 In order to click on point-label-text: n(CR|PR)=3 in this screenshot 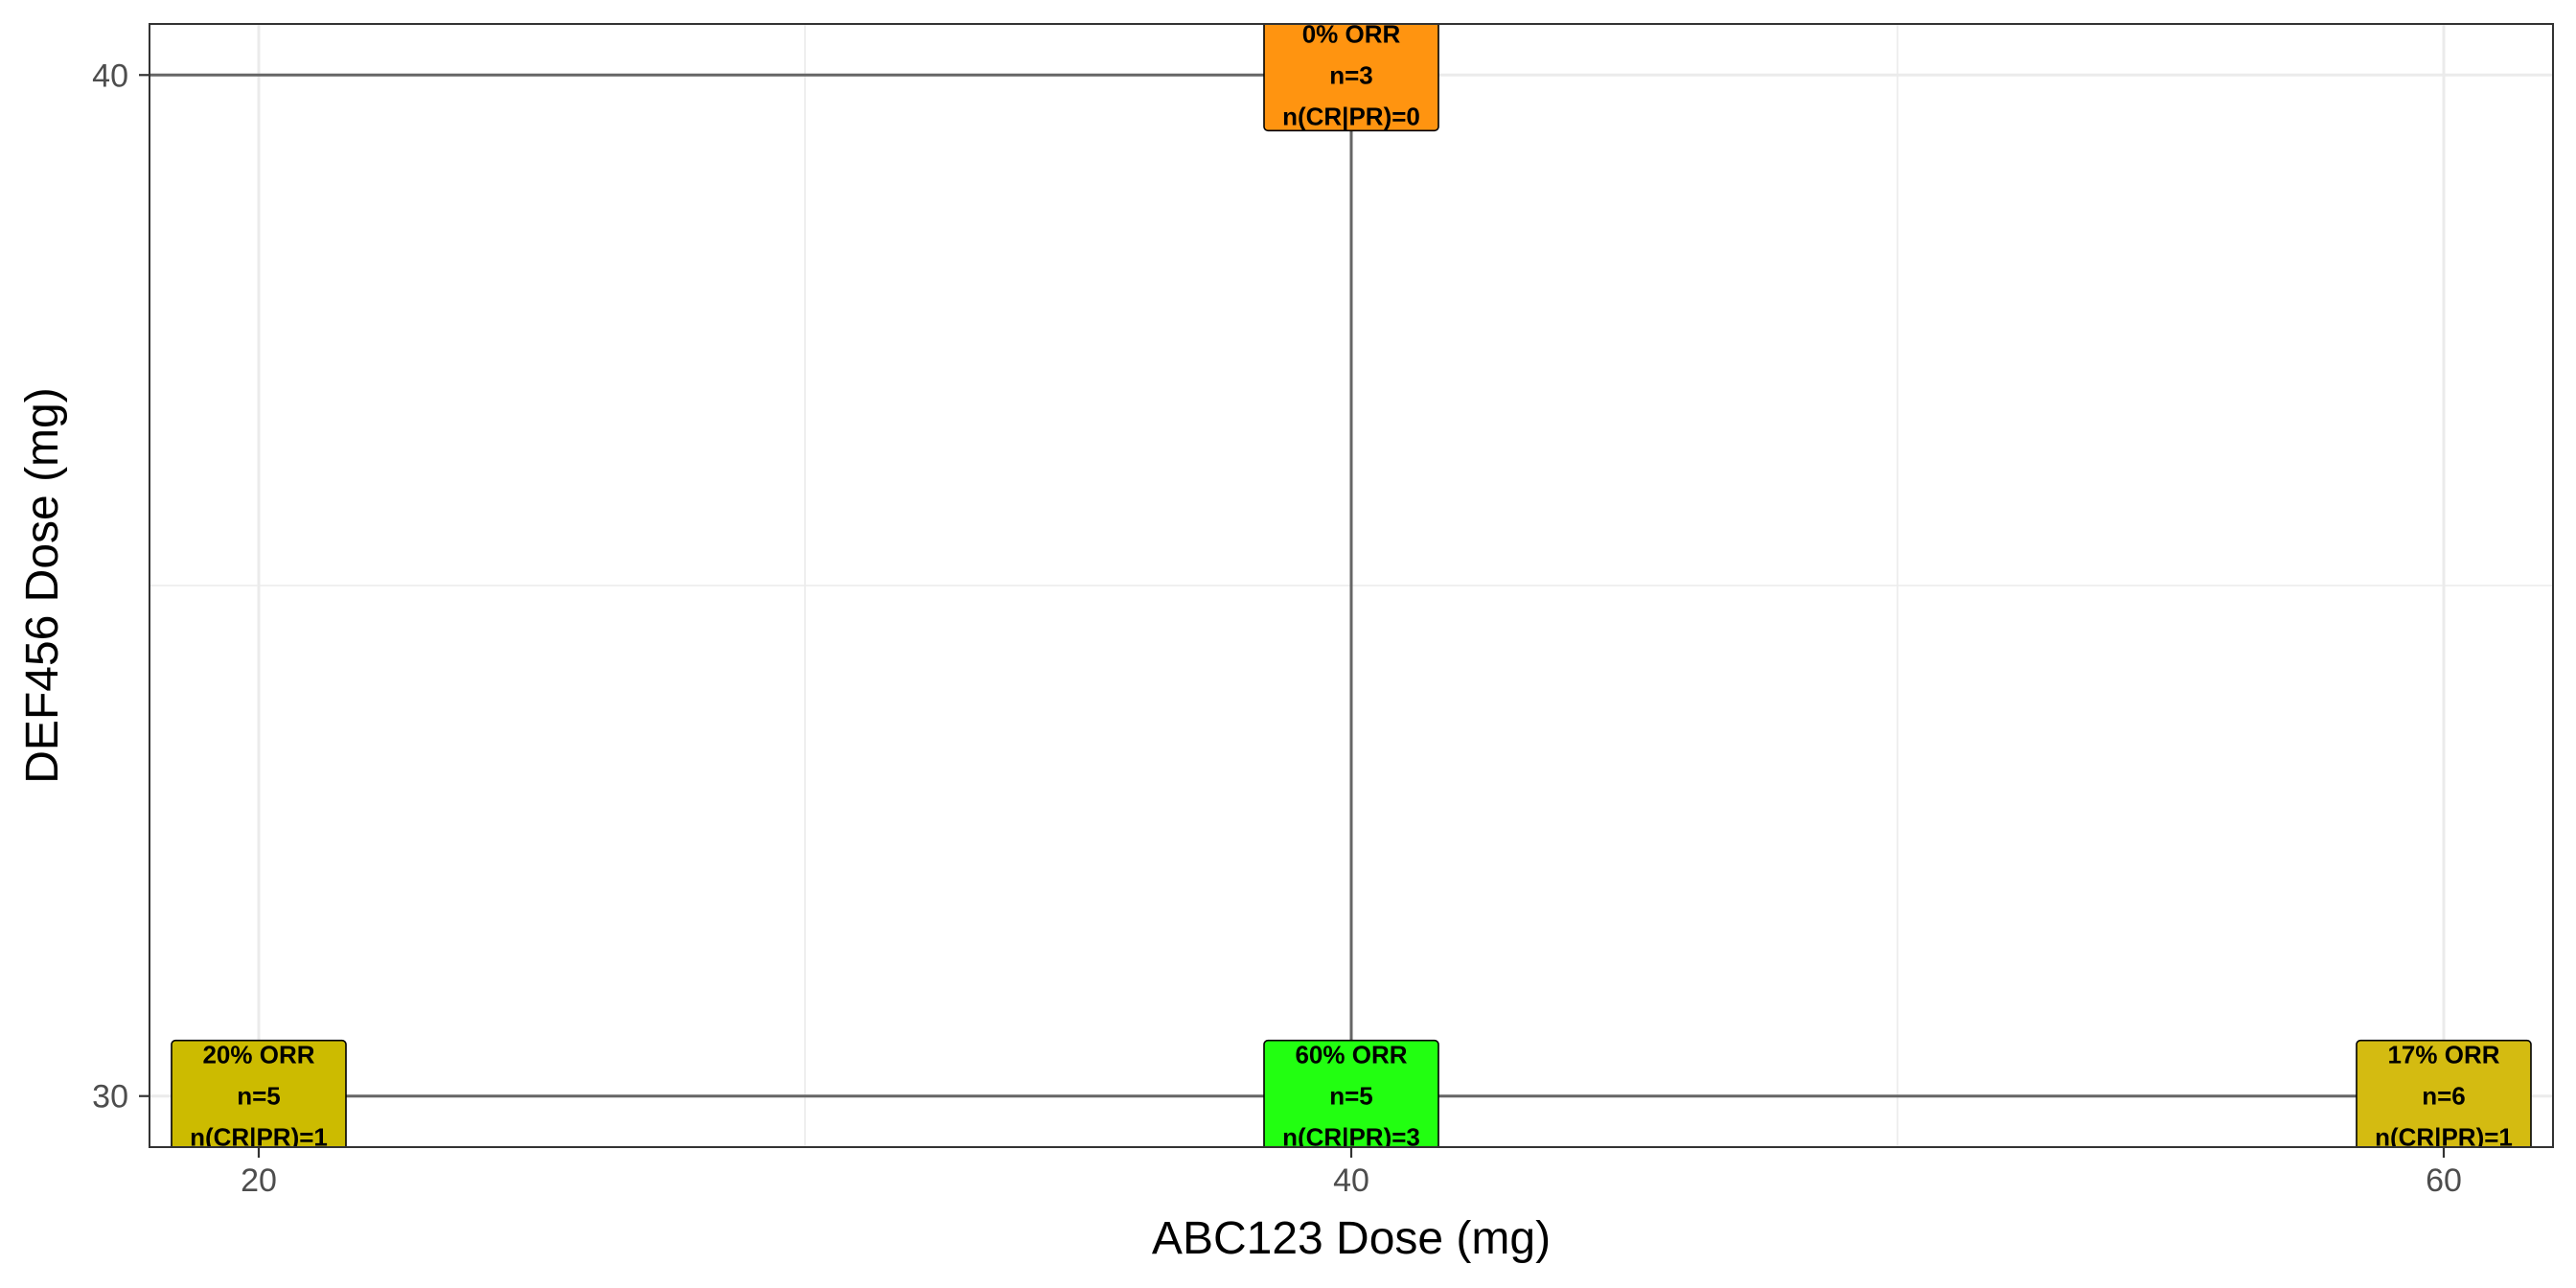, I will do `click(1351, 1137)`.